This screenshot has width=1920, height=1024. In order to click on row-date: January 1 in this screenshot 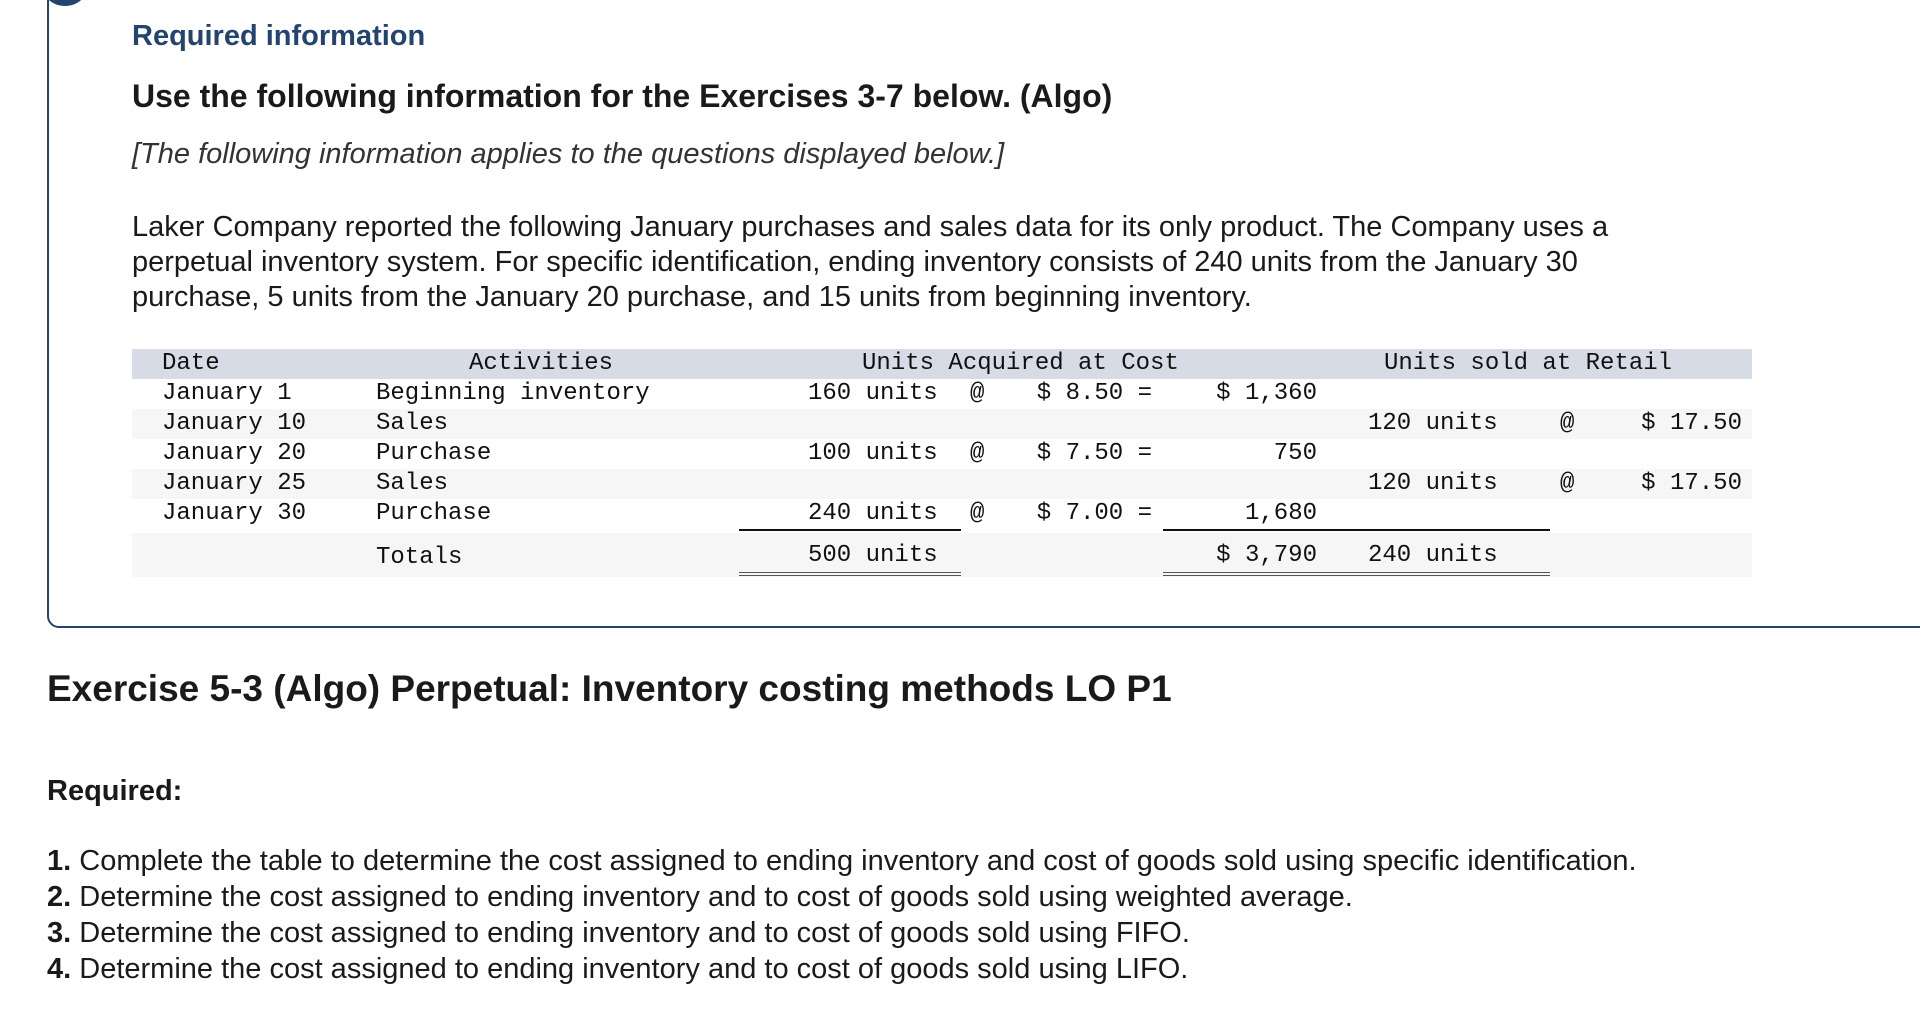, I will do `click(227, 393)`.